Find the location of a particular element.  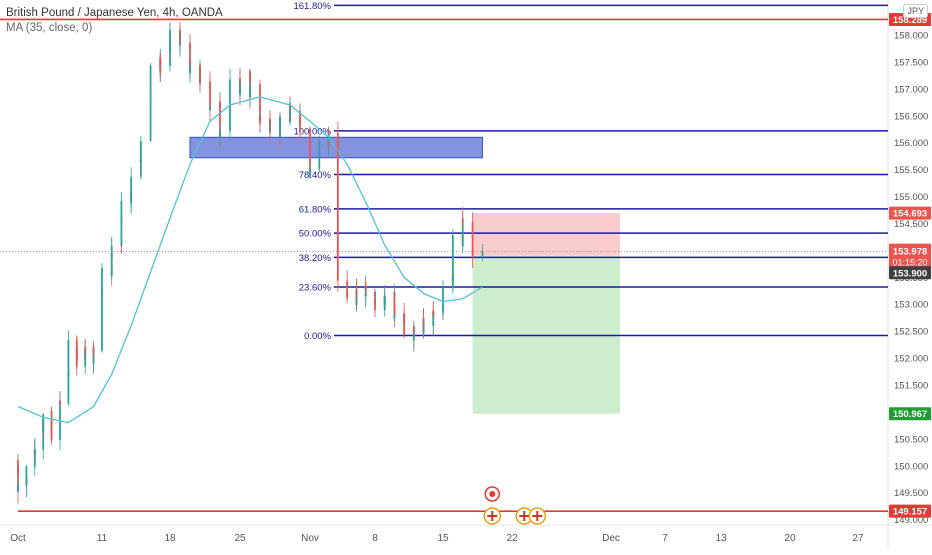

countdown-label: 01:15:20 is located at coordinates (909, 263).